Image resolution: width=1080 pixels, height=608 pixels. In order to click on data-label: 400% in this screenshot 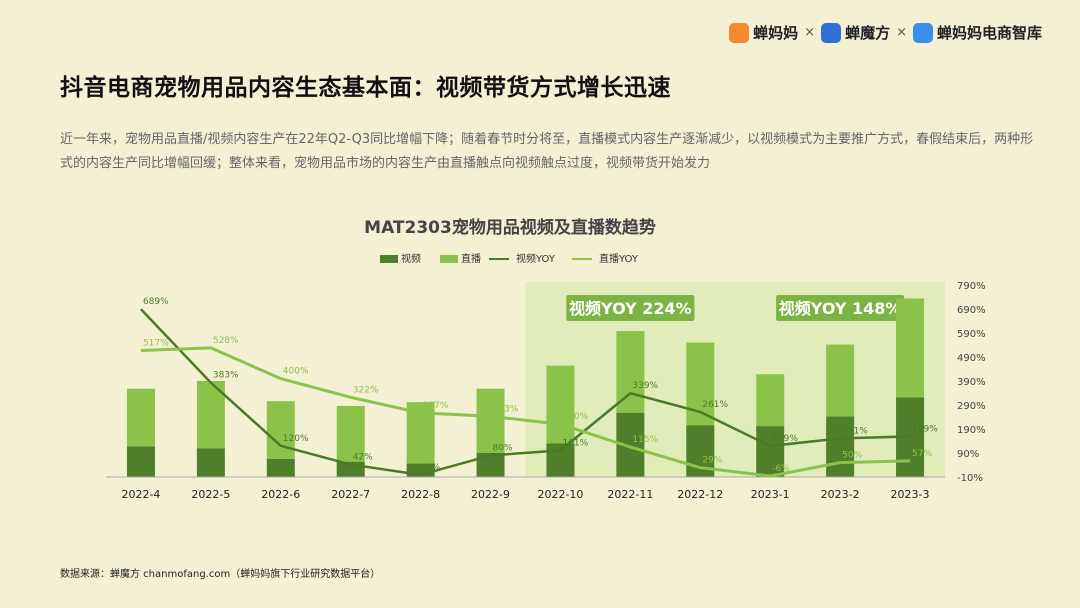, I will do `click(296, 372)`.